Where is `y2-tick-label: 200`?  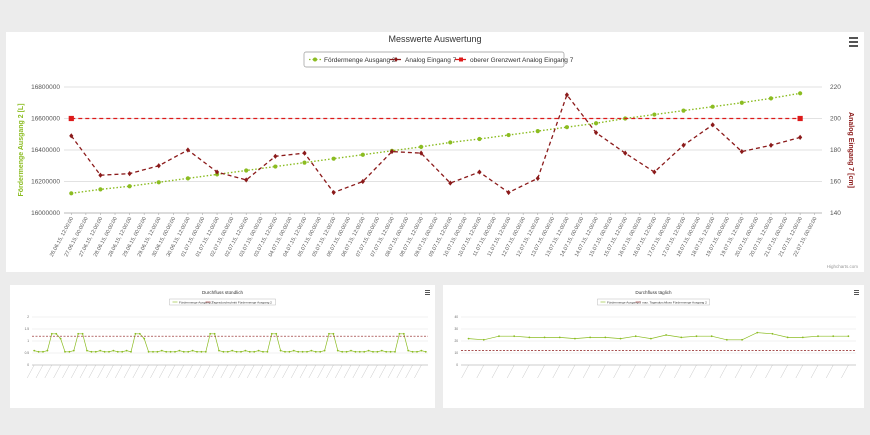
y2-tick-label: 200 is located at coordinates (835, 119).